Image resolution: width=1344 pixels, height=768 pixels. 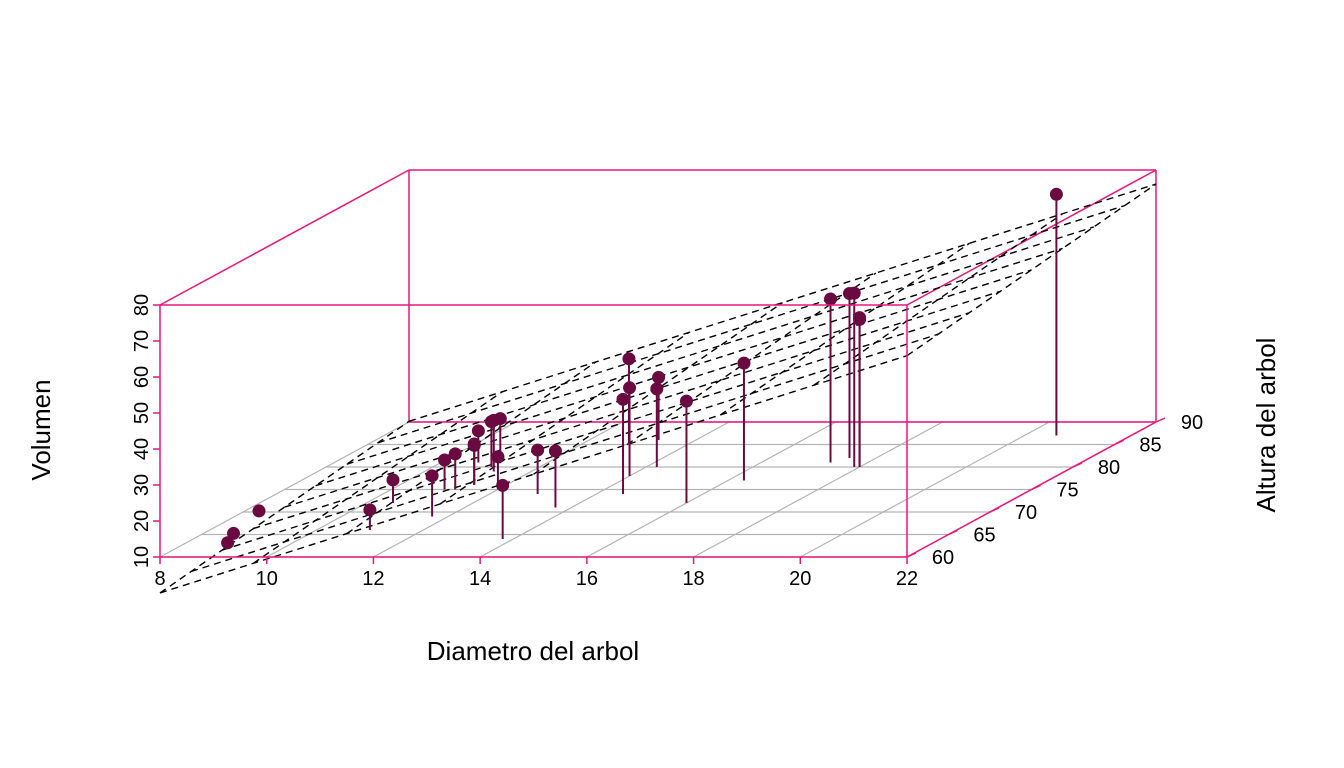 I want to click on y-tick-label: 70, so click(x=1026, y=513).